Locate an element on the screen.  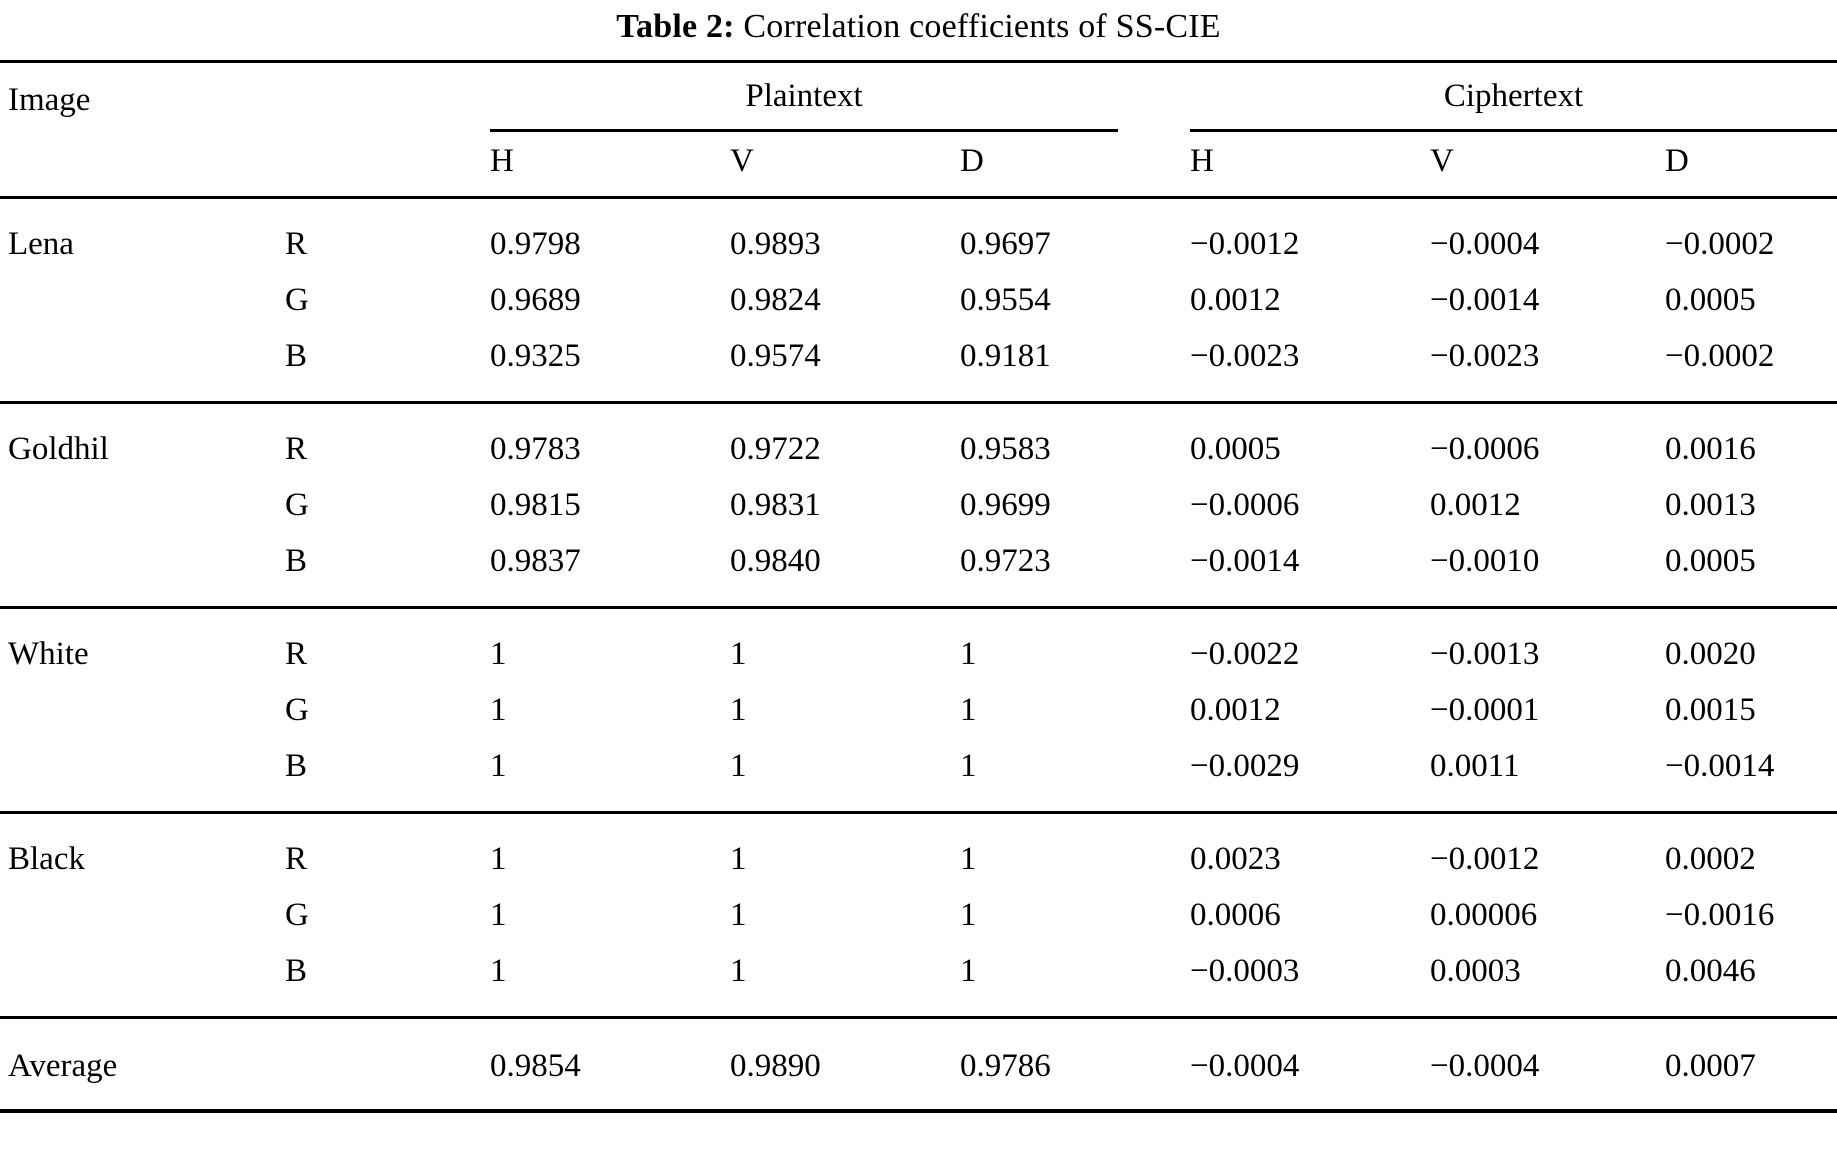
table-row: Black R 1 1 1 0.0023 −0.0012 0.0002 is located at coordinates (918, 850).